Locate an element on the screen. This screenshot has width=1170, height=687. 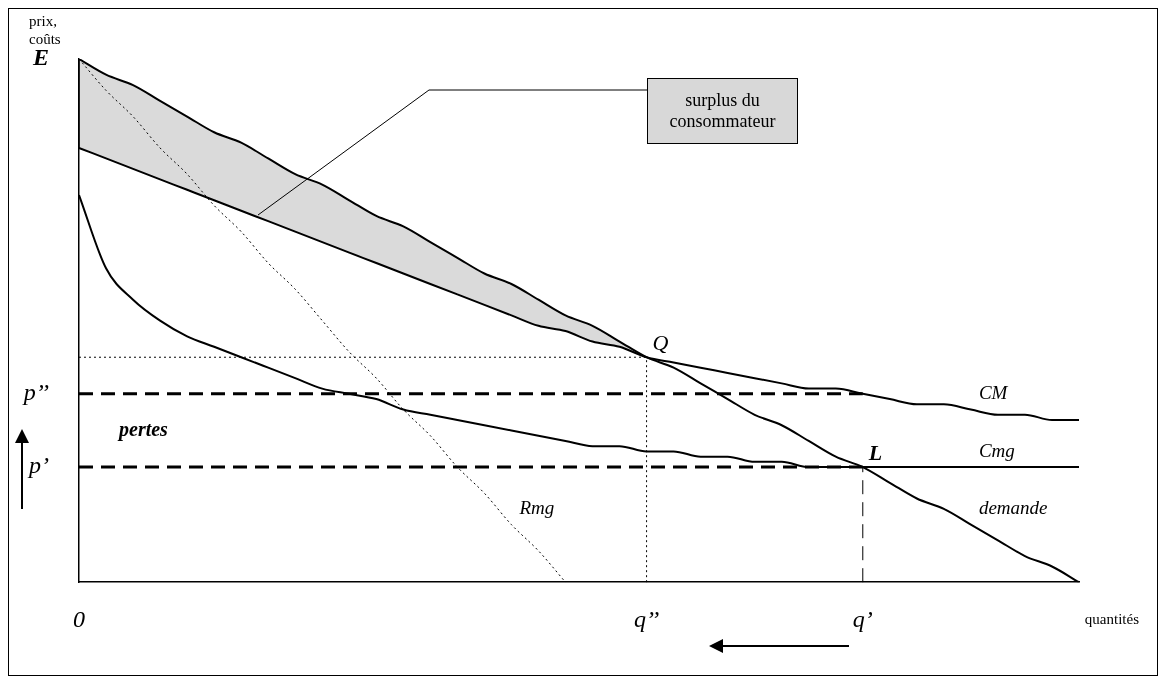
annotation: L is located at coordinates (875, 452).